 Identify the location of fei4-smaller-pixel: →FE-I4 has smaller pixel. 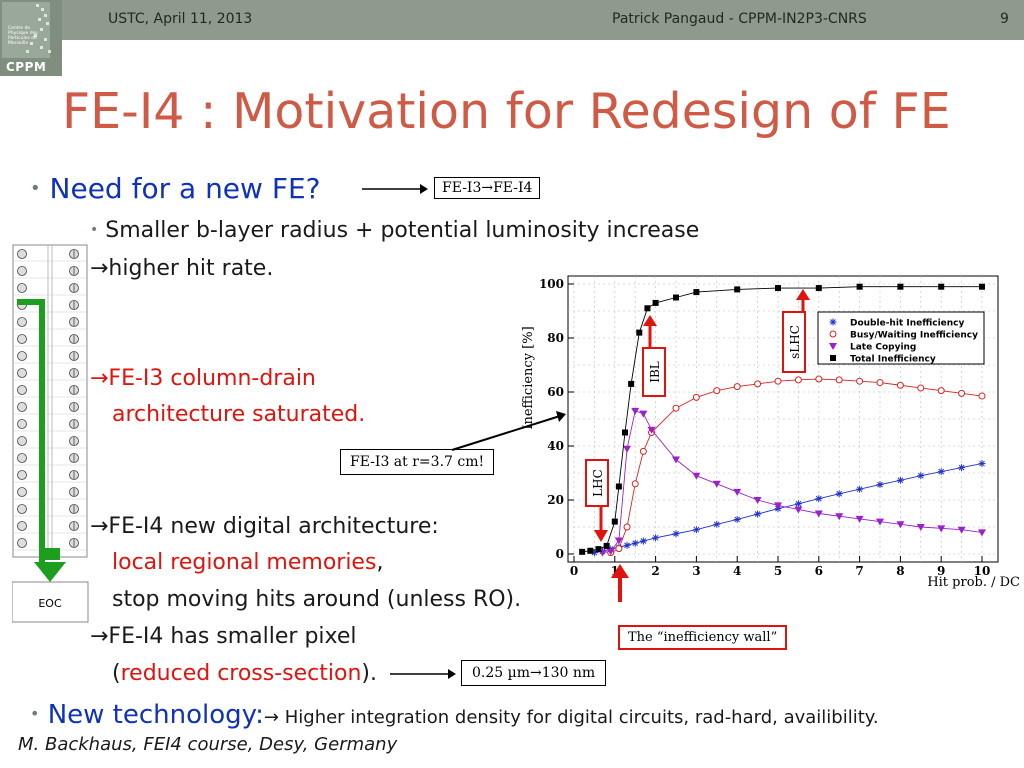
(223, 636).